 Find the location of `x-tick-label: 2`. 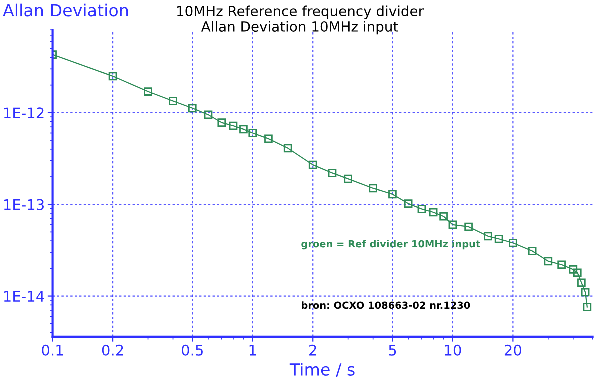

x-tick-label: 2 is located at coordinates (313, 350).